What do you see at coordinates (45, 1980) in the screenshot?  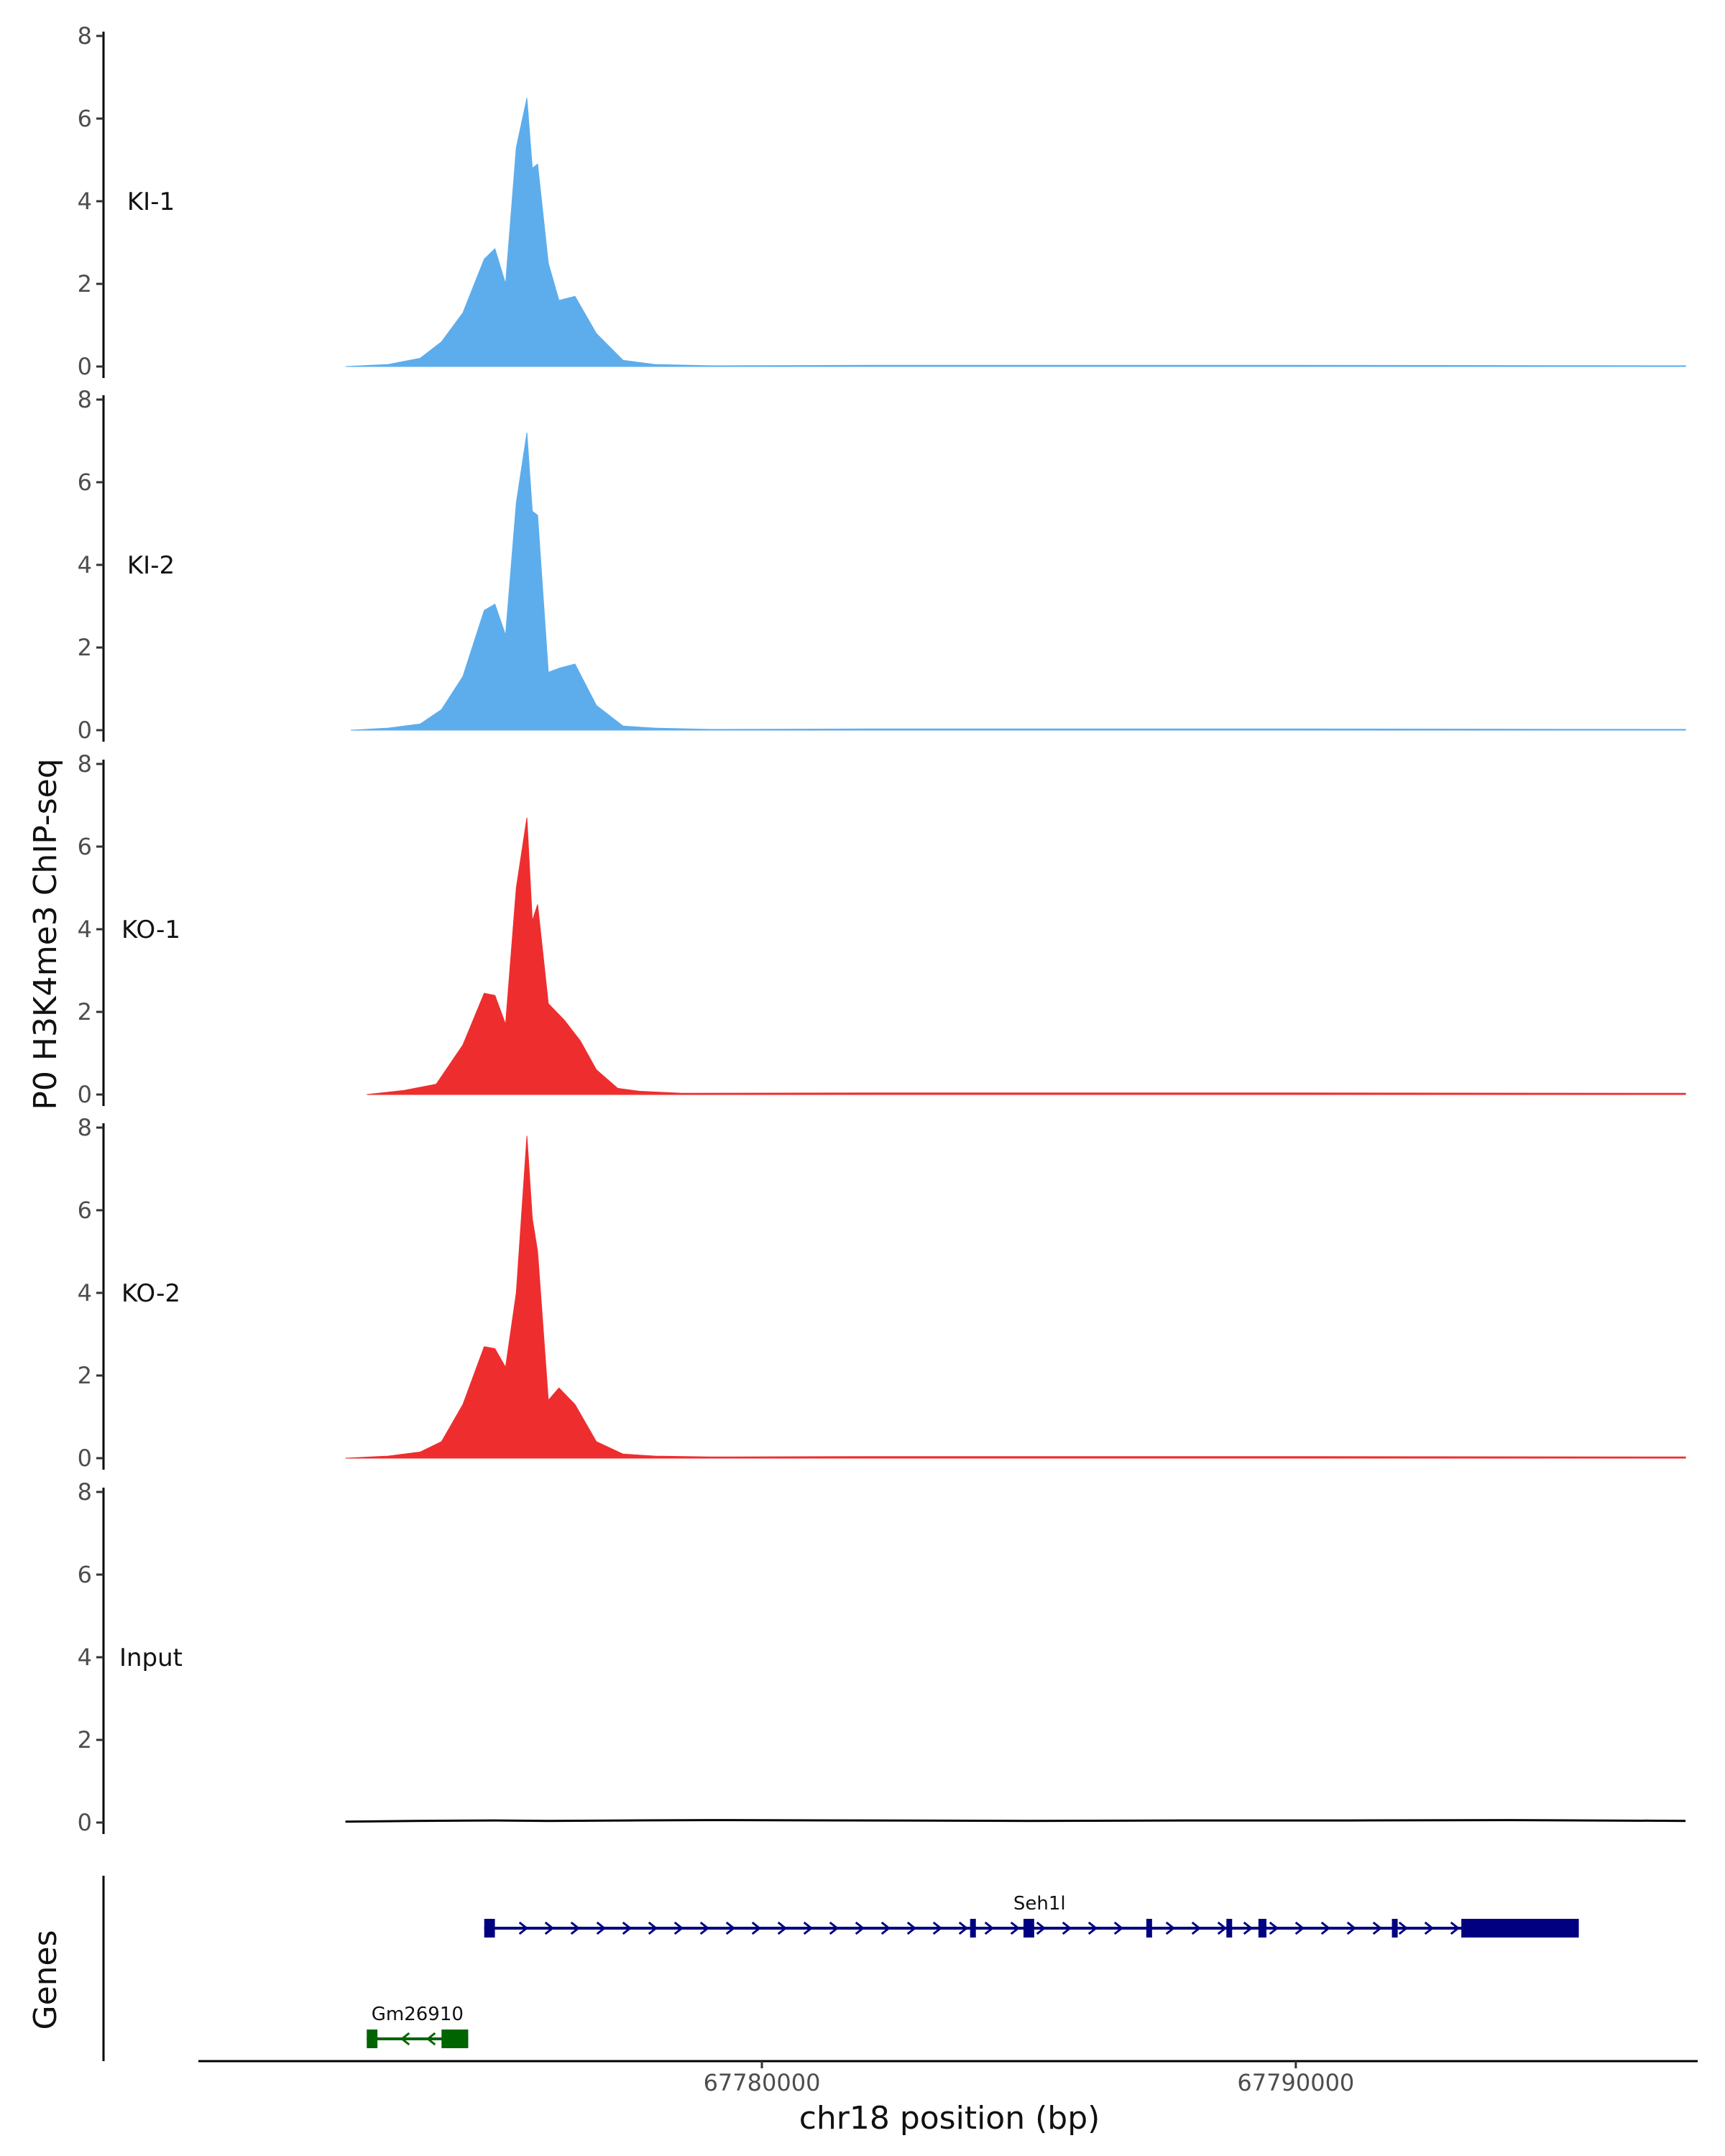 I see `genes-axis-title: Genes` at bounding box center [45, 1980].